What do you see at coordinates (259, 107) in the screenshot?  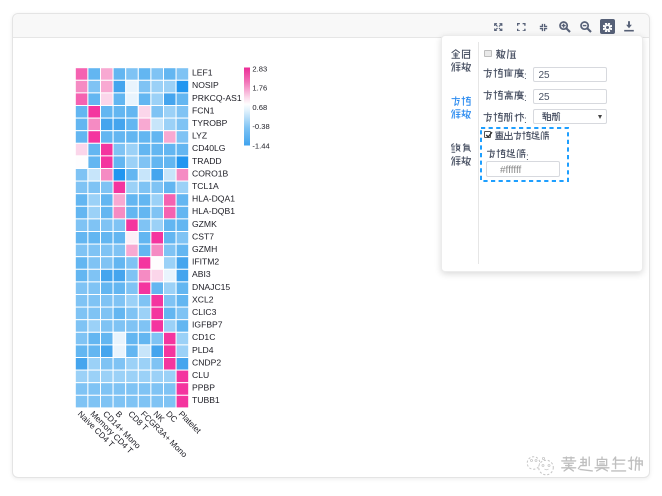 I see `svg-text: 0.68` at bounding box center [259, 107].